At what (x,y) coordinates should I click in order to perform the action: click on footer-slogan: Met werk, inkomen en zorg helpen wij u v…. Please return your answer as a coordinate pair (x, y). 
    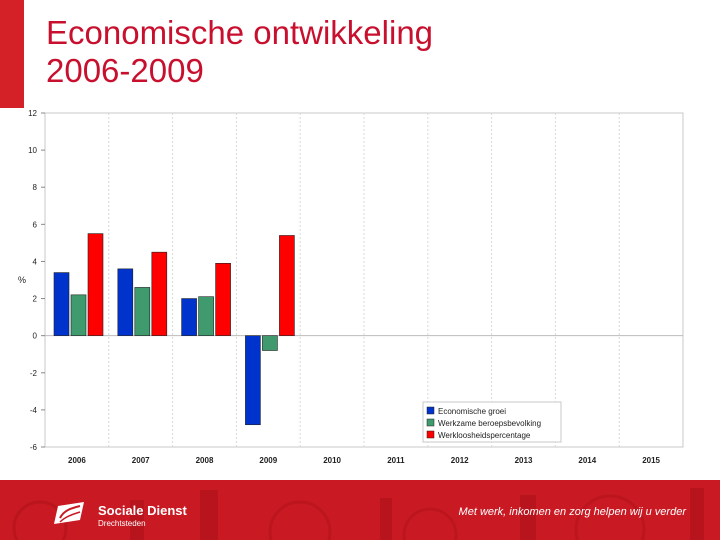
    Looking at the image, I should click on (572, 512).